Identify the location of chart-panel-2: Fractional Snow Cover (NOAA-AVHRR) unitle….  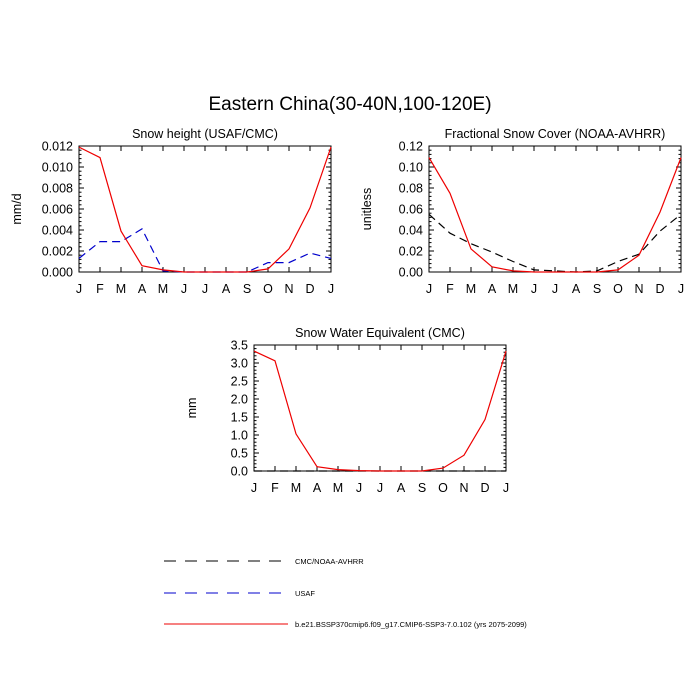
(522, 211).